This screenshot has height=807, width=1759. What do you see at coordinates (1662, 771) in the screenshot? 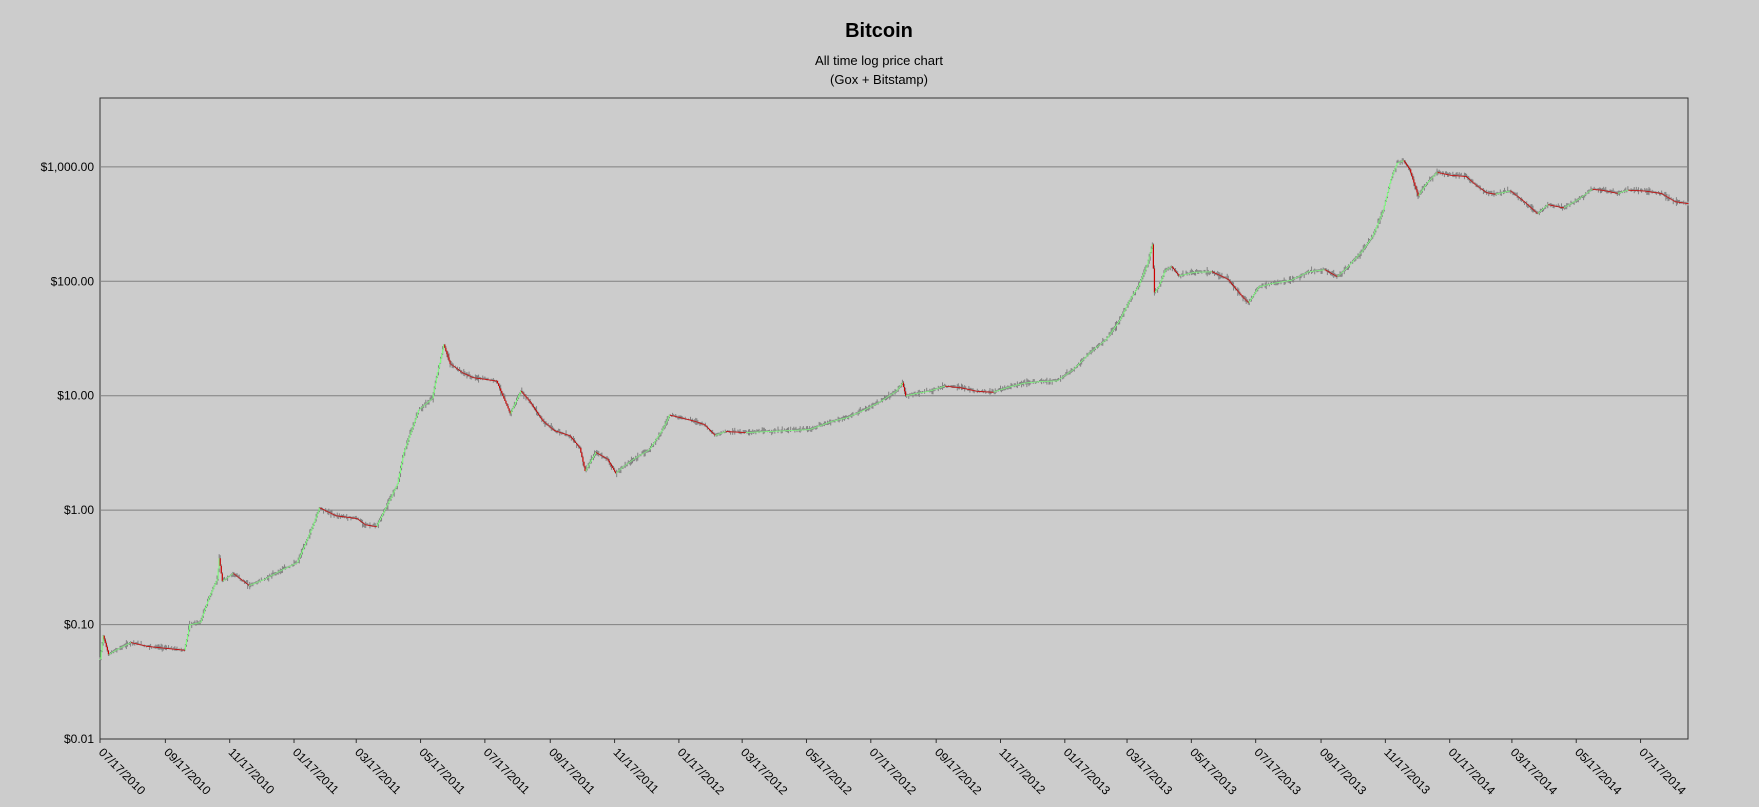
I see `x-tick-label: 07/17/2014` at bounding box center [1662, 771].